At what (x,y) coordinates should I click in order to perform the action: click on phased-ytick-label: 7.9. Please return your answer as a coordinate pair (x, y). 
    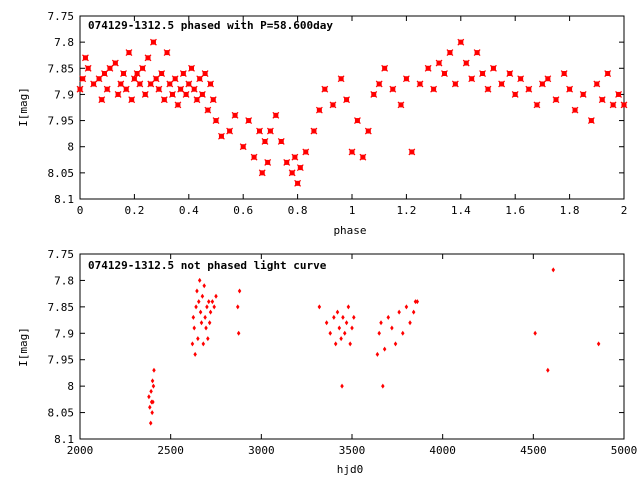
    Looking at the image, I should click on (64, 94).